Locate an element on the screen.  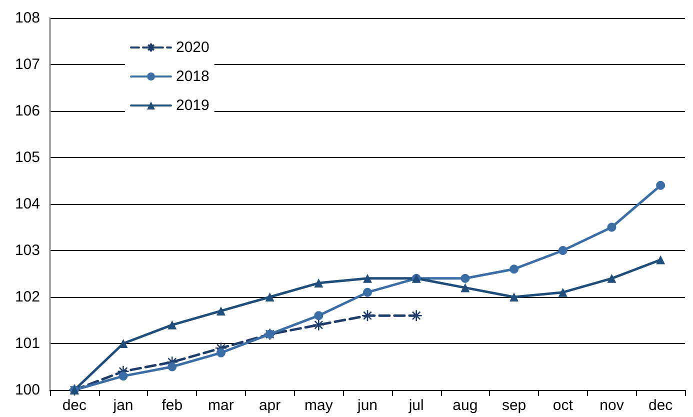
x-tick-label: sep is located at coordinates (514, 405).